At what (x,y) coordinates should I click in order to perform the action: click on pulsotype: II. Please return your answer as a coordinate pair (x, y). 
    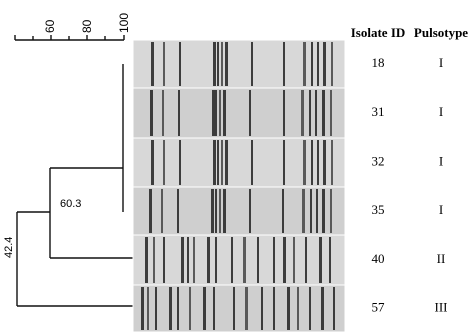
    Looking at the image, I should click on (441, 258).